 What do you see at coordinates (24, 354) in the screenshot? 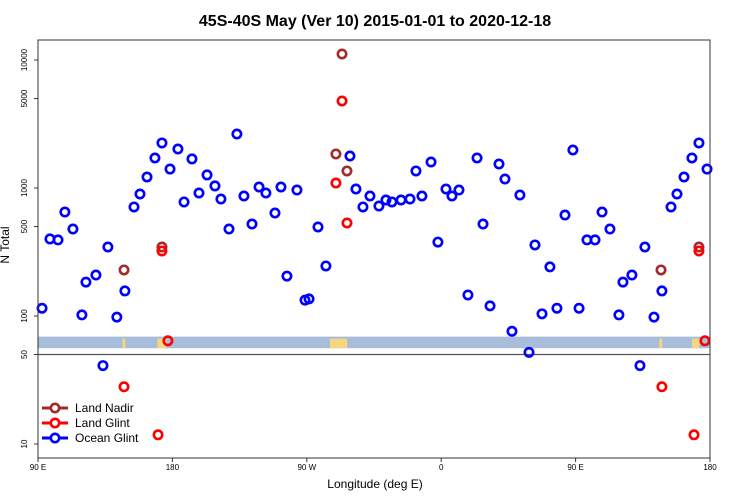
I see `y-tick-label: 50` at bounding box center [24, 354].